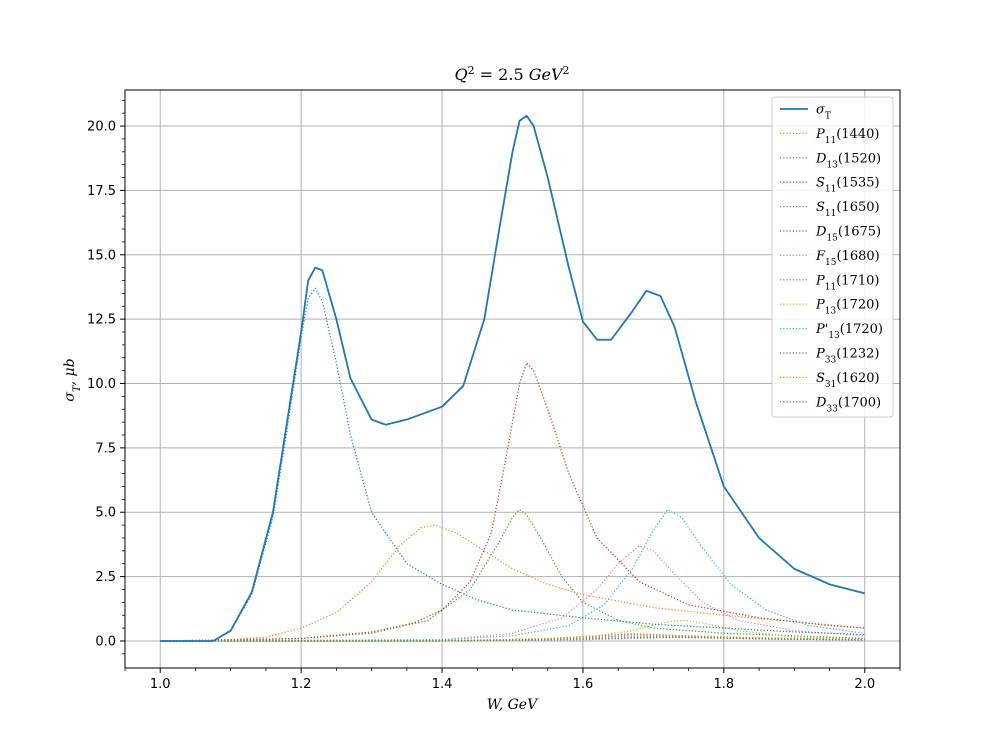 The image size is (1000, 750). Describe the element at coordinates (847, 258) in the screenshot. I see `legend-label-6: F15(1680)` at that location.